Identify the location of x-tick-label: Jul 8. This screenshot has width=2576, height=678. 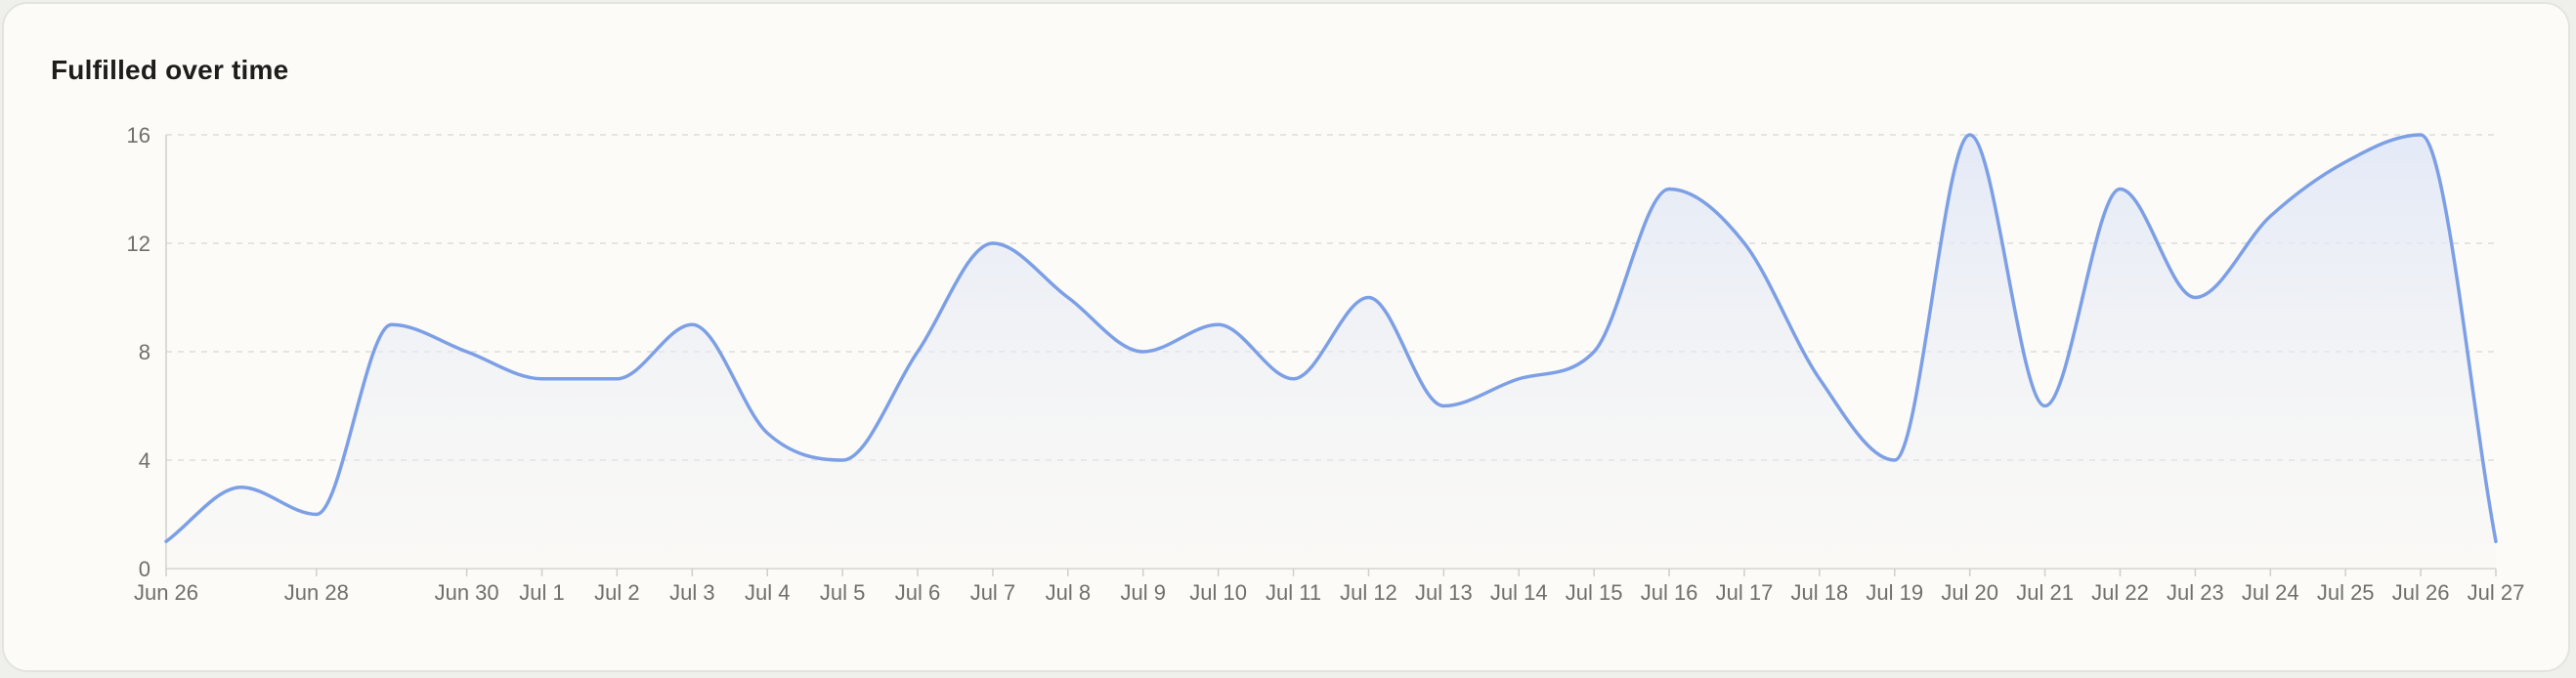
(1069, 593).